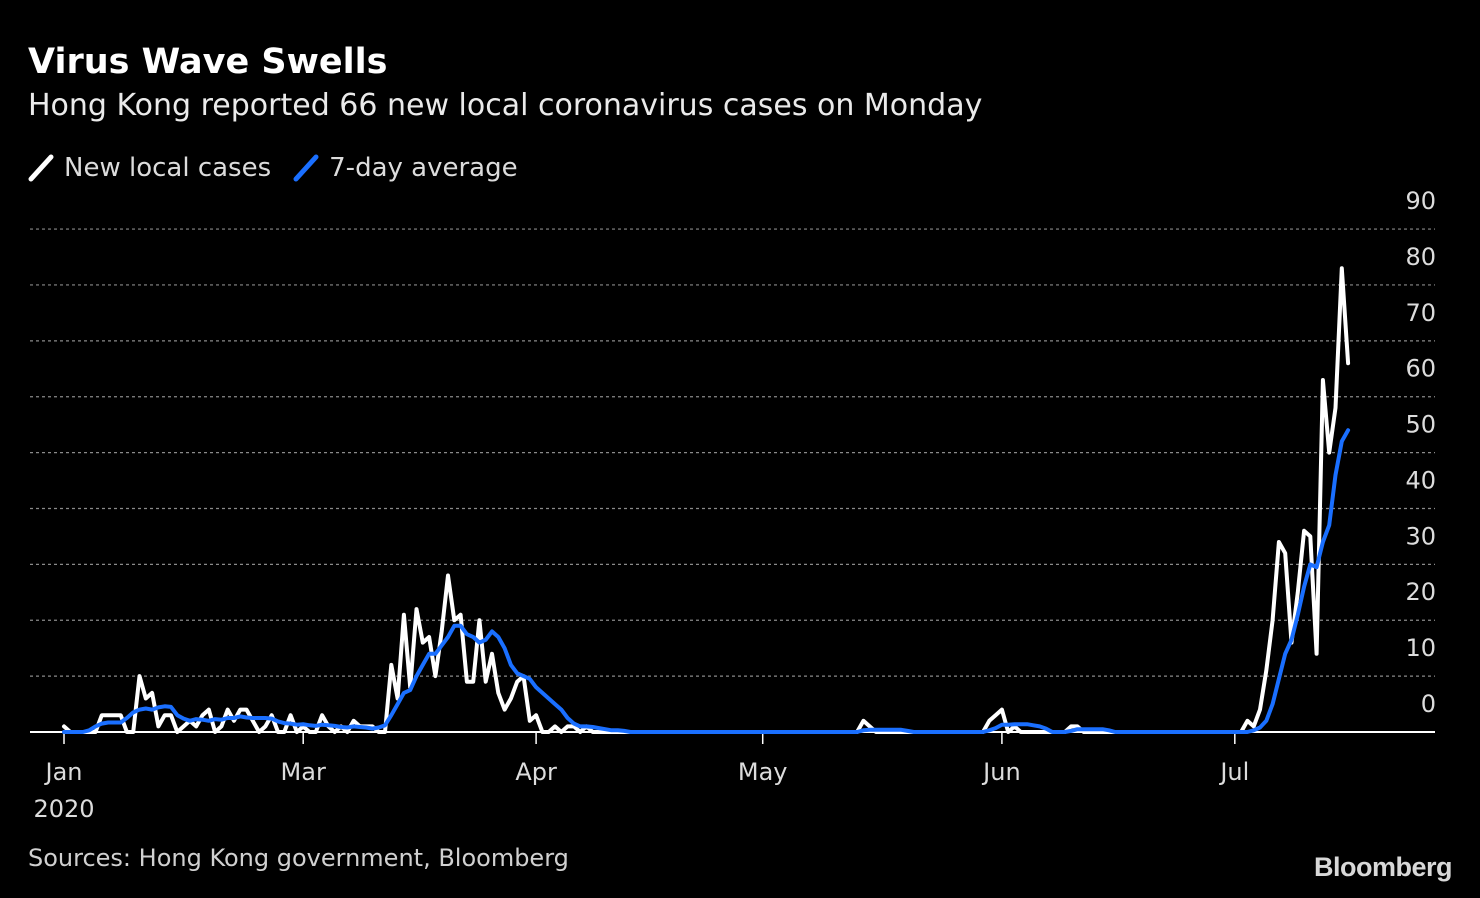  Describe the element at coordinates (1420, 648) in the screenshot. I see `y-tick-label: 10` at that location.